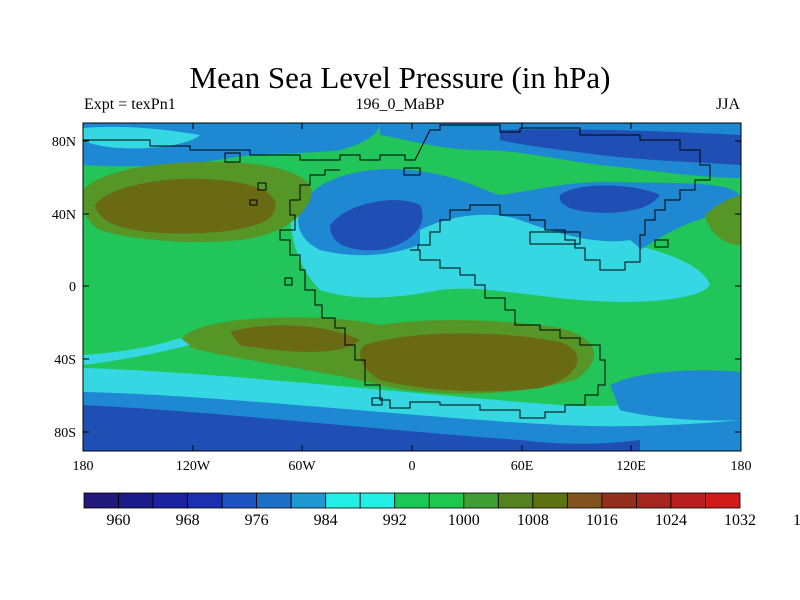 Image resolution: width=800 pixels, height=600 pixels. Describe the element at coordinates (288, 281) in the screenshot. I see `island-small-c` at that location.